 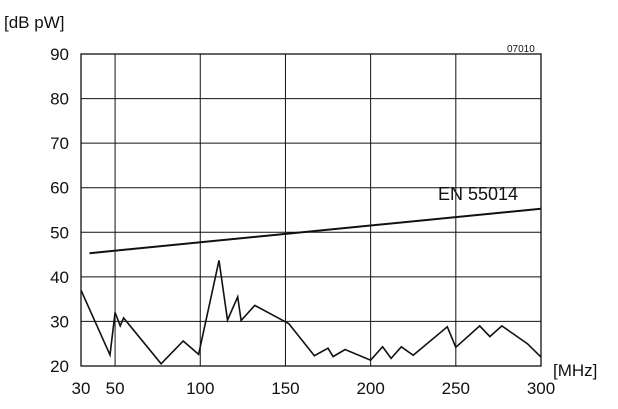 What do you see at coordinates (478, 194) in the screenshot?
I see `en55014-label: EN 55014` at bounding box center [478, 194].